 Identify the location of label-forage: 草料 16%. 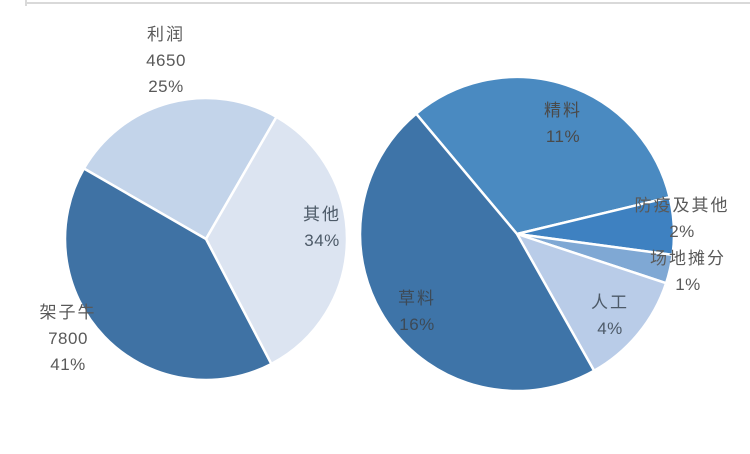
(417, 312).